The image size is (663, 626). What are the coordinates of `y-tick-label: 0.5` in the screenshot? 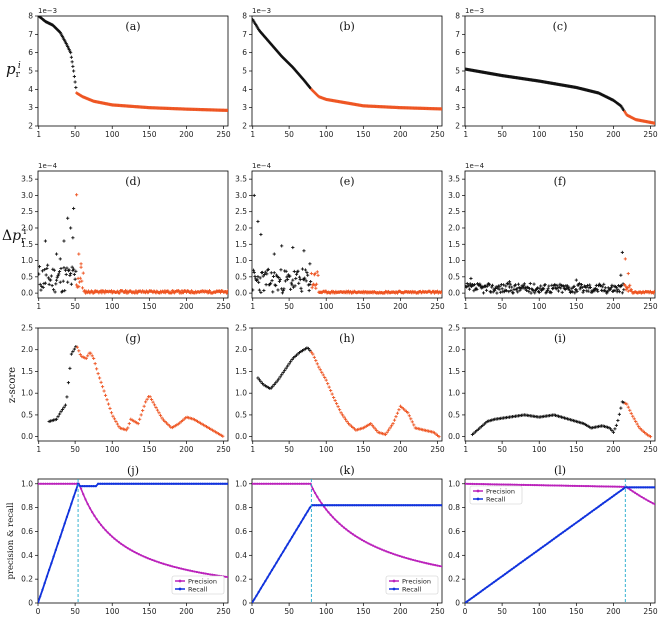 It's located at (27, 414).